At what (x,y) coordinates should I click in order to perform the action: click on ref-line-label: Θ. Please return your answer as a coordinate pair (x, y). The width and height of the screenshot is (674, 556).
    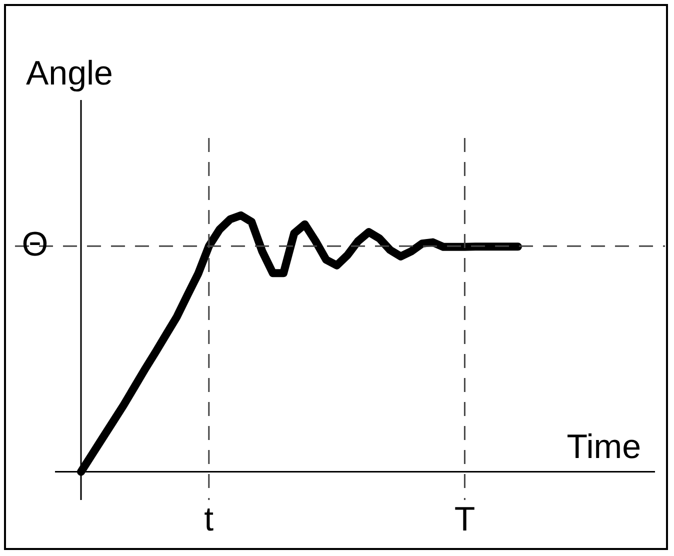
    Looking at the image, I should click on (35, 245).